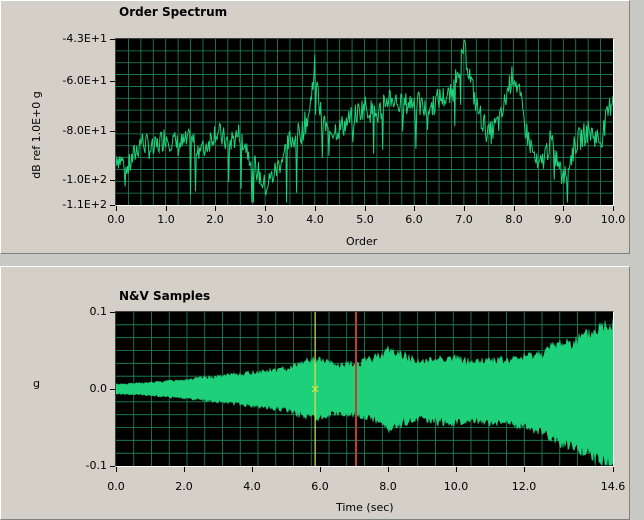 Image resolution: width=644 pixels, height=520 pixels. Describe the element at coordinates (84, 204) in the screenshot. I see `ytick-label: -1.1E+2` at that location.